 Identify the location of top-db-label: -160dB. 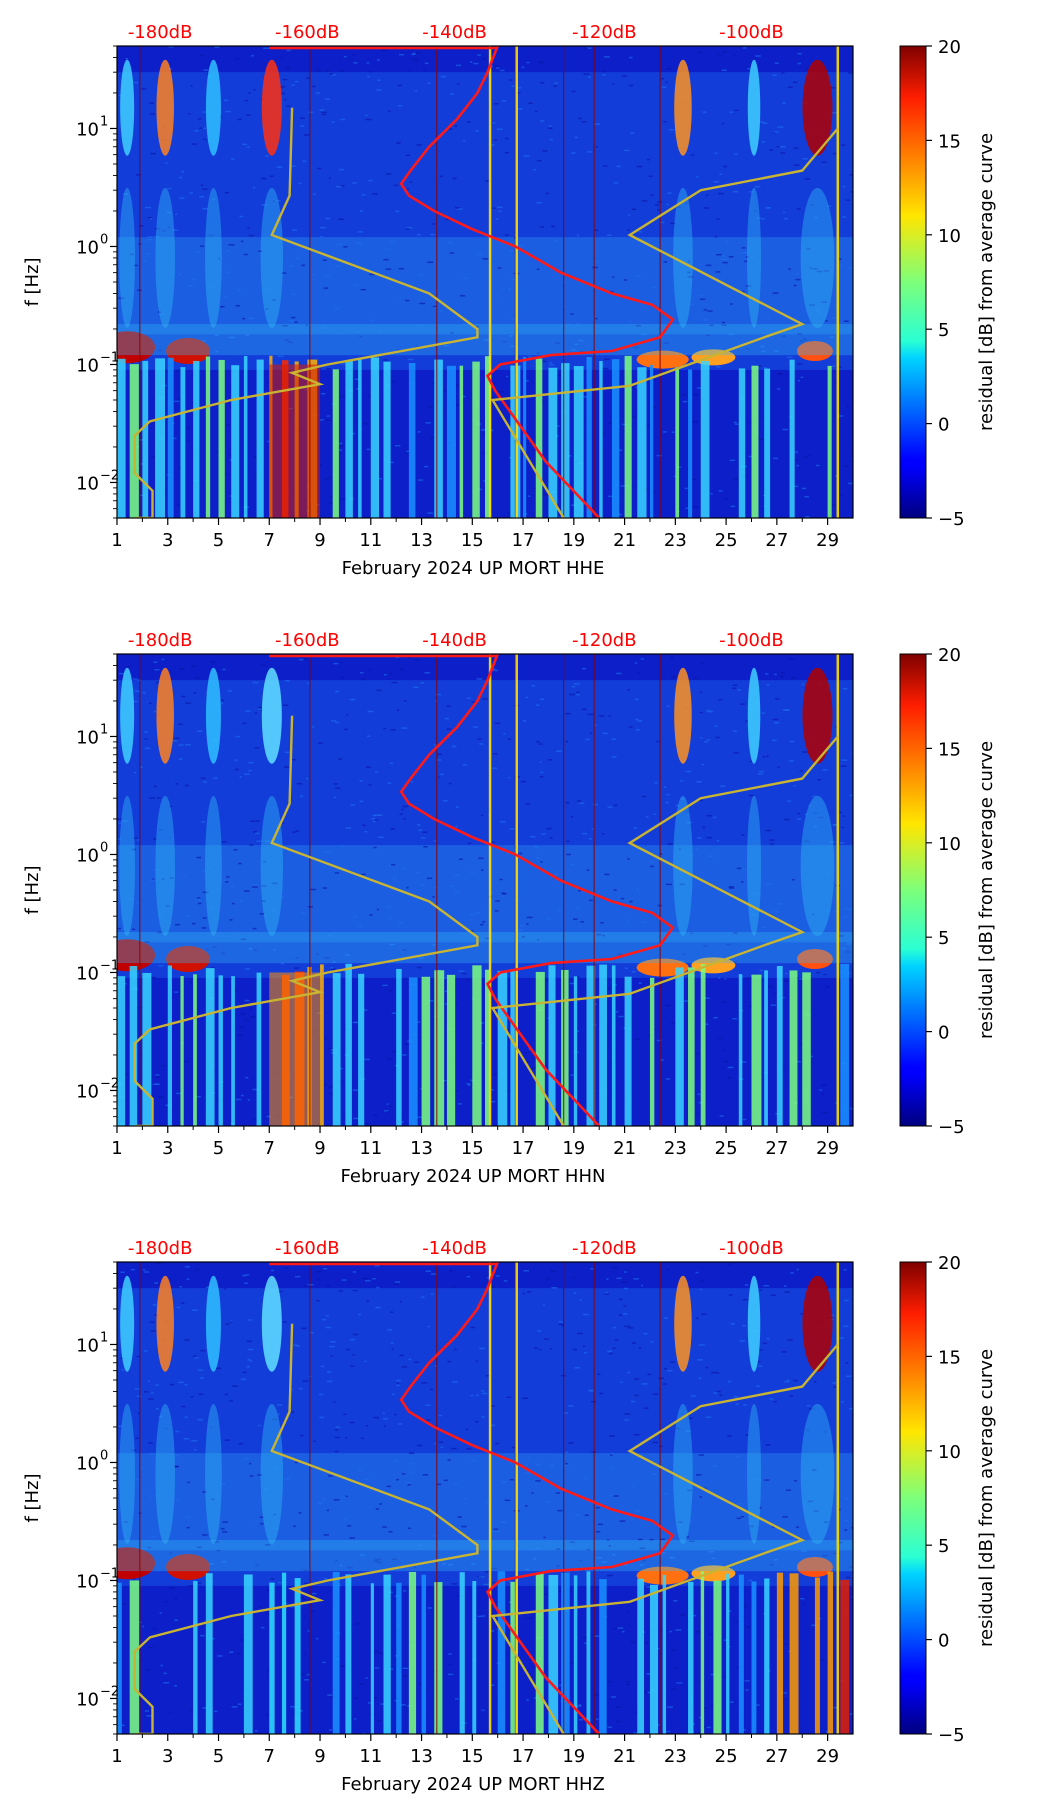
(307, 1248).